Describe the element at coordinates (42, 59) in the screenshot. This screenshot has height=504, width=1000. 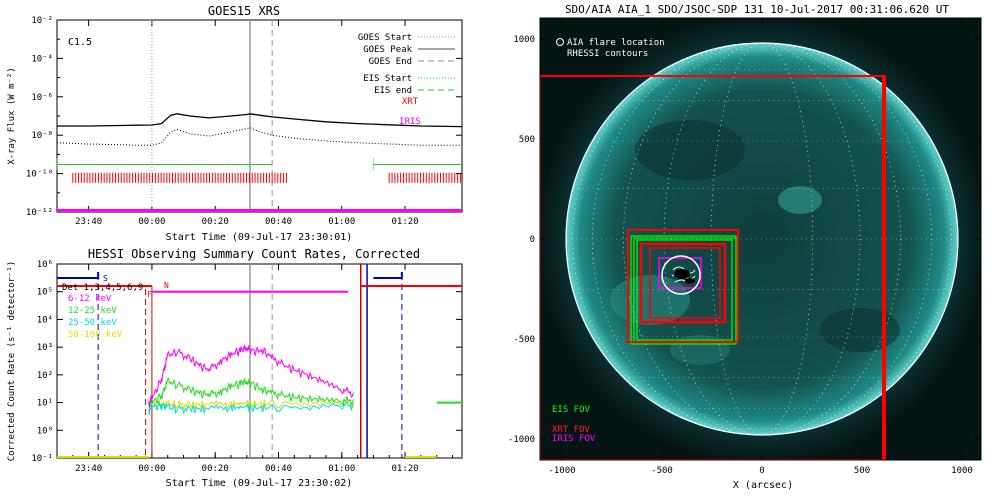
I see `goes-y-tick-label: 10⁻⁴` at that location.